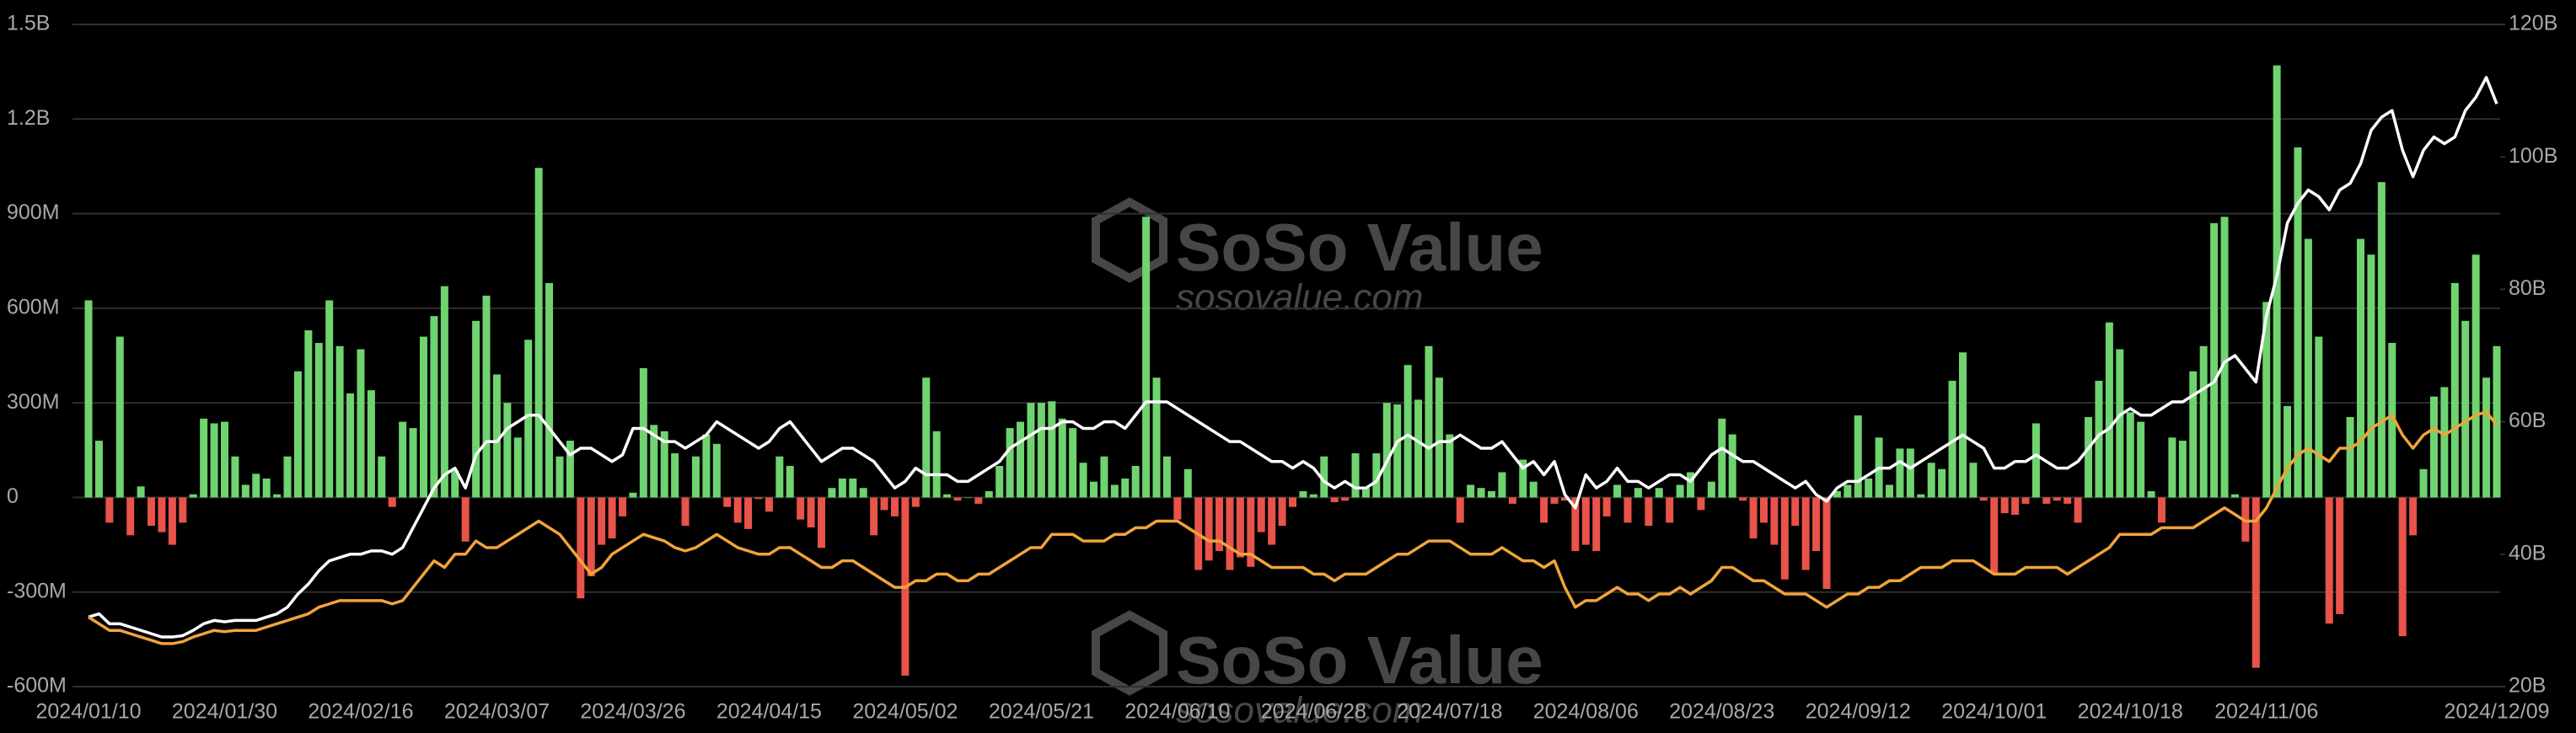 The width and height of the screenshot is (2576, 733). I want to click on x-tick-label: 2024/05/02, so click(905, 712).